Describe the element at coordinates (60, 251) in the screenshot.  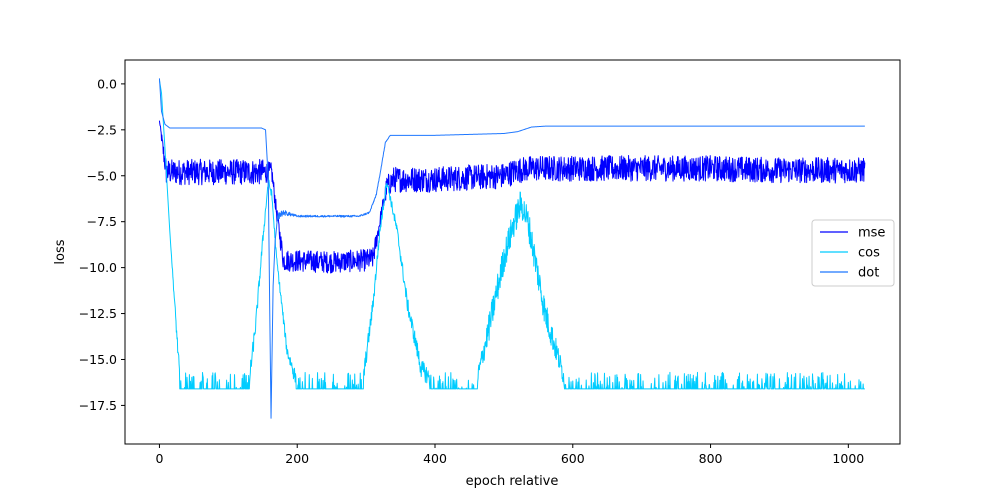
I see `y-axis-label: loss` at that location.